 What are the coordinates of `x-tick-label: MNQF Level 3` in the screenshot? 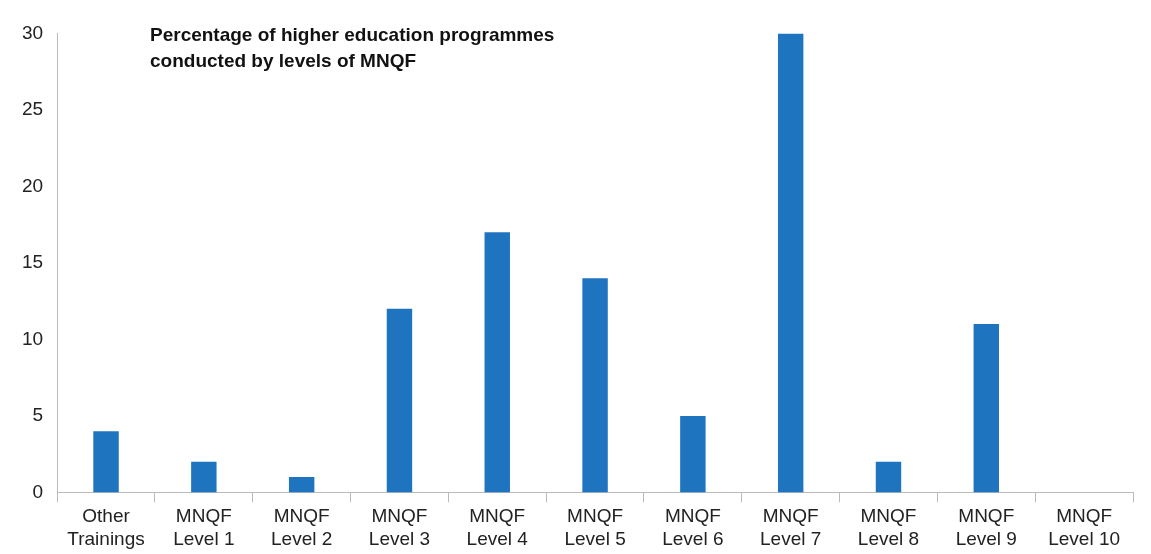 It's located at (399, 527).